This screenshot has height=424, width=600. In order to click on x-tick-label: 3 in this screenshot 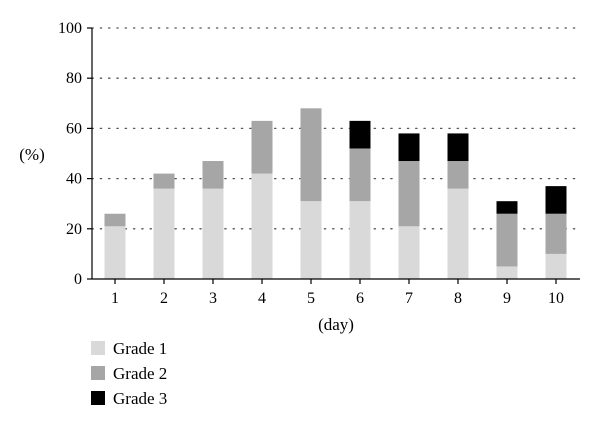, I will do `click(213, 298)`.